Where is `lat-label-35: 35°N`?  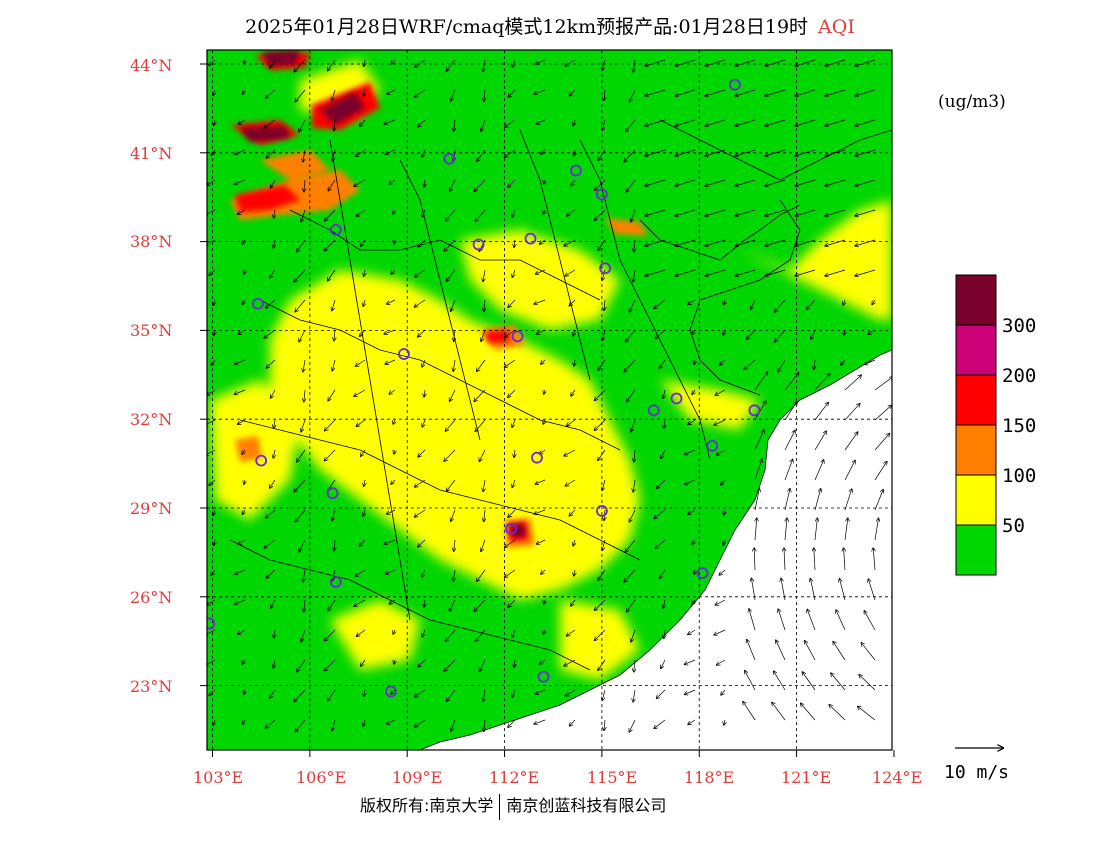
lat-label-35: 35°N is located at coordinates (151, 330).